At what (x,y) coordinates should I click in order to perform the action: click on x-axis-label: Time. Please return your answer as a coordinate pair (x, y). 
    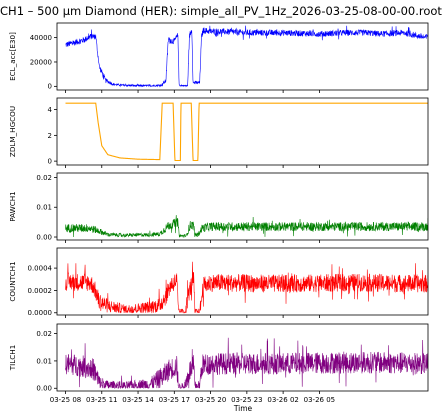
    Looking at the image, I should click on (243, 408).